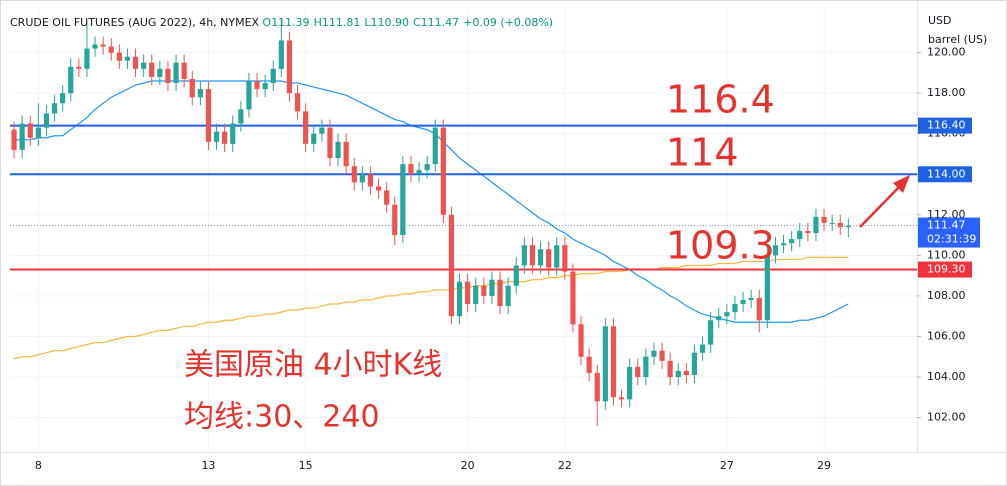 This screenshot has width=1007, height=486. What do you see at coordinates (436, 22) in the screenshot?
I see `status: C111.47` at bounding box center [436, 22].